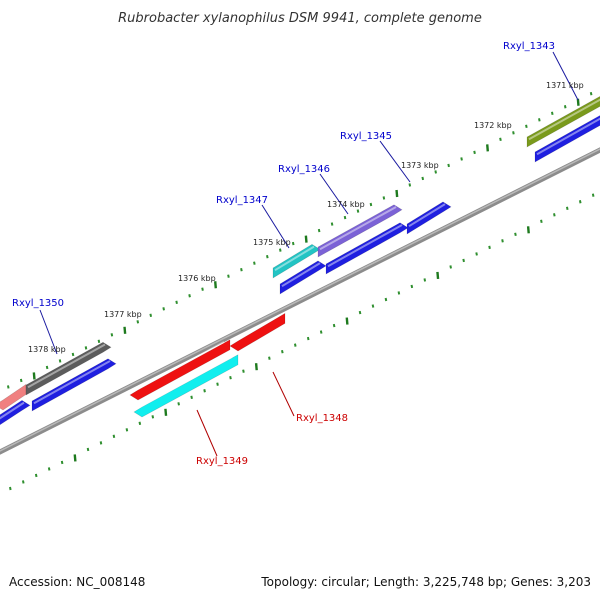 The width and height of the screenshot is (600, 600). I want to click on gene-label-rxyl-1350: Rxyl_1350, so click(38, 303).